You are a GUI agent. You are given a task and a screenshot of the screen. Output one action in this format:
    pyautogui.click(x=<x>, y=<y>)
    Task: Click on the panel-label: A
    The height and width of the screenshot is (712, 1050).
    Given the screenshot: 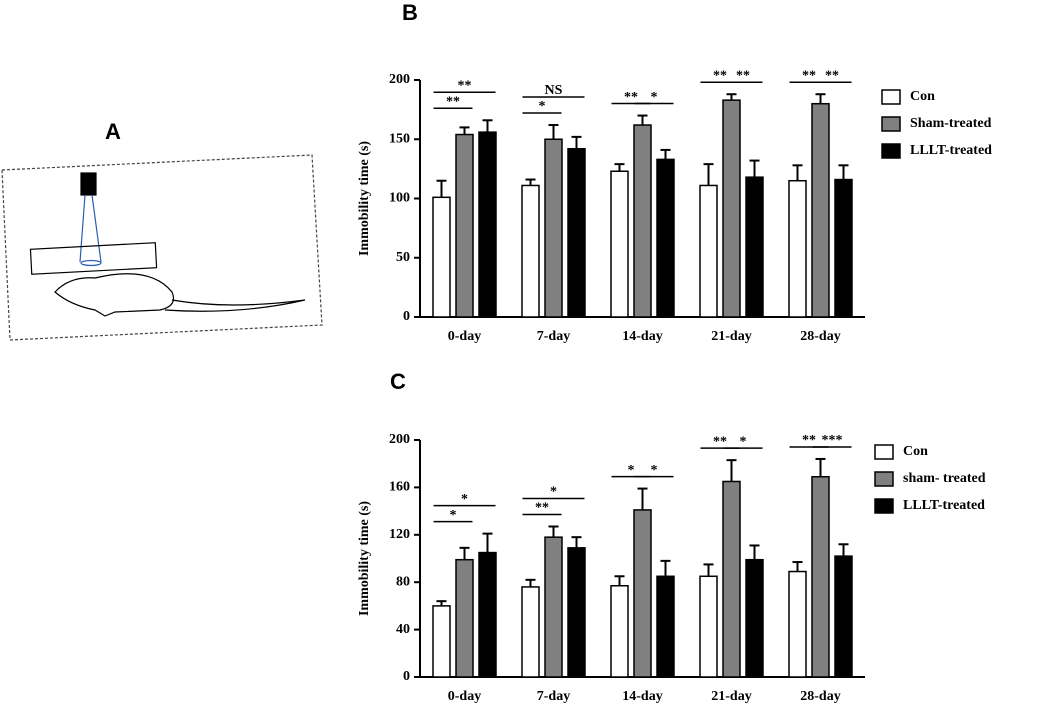 What is the action you would take?
    pyautogui.click(x=113, y=131)
    